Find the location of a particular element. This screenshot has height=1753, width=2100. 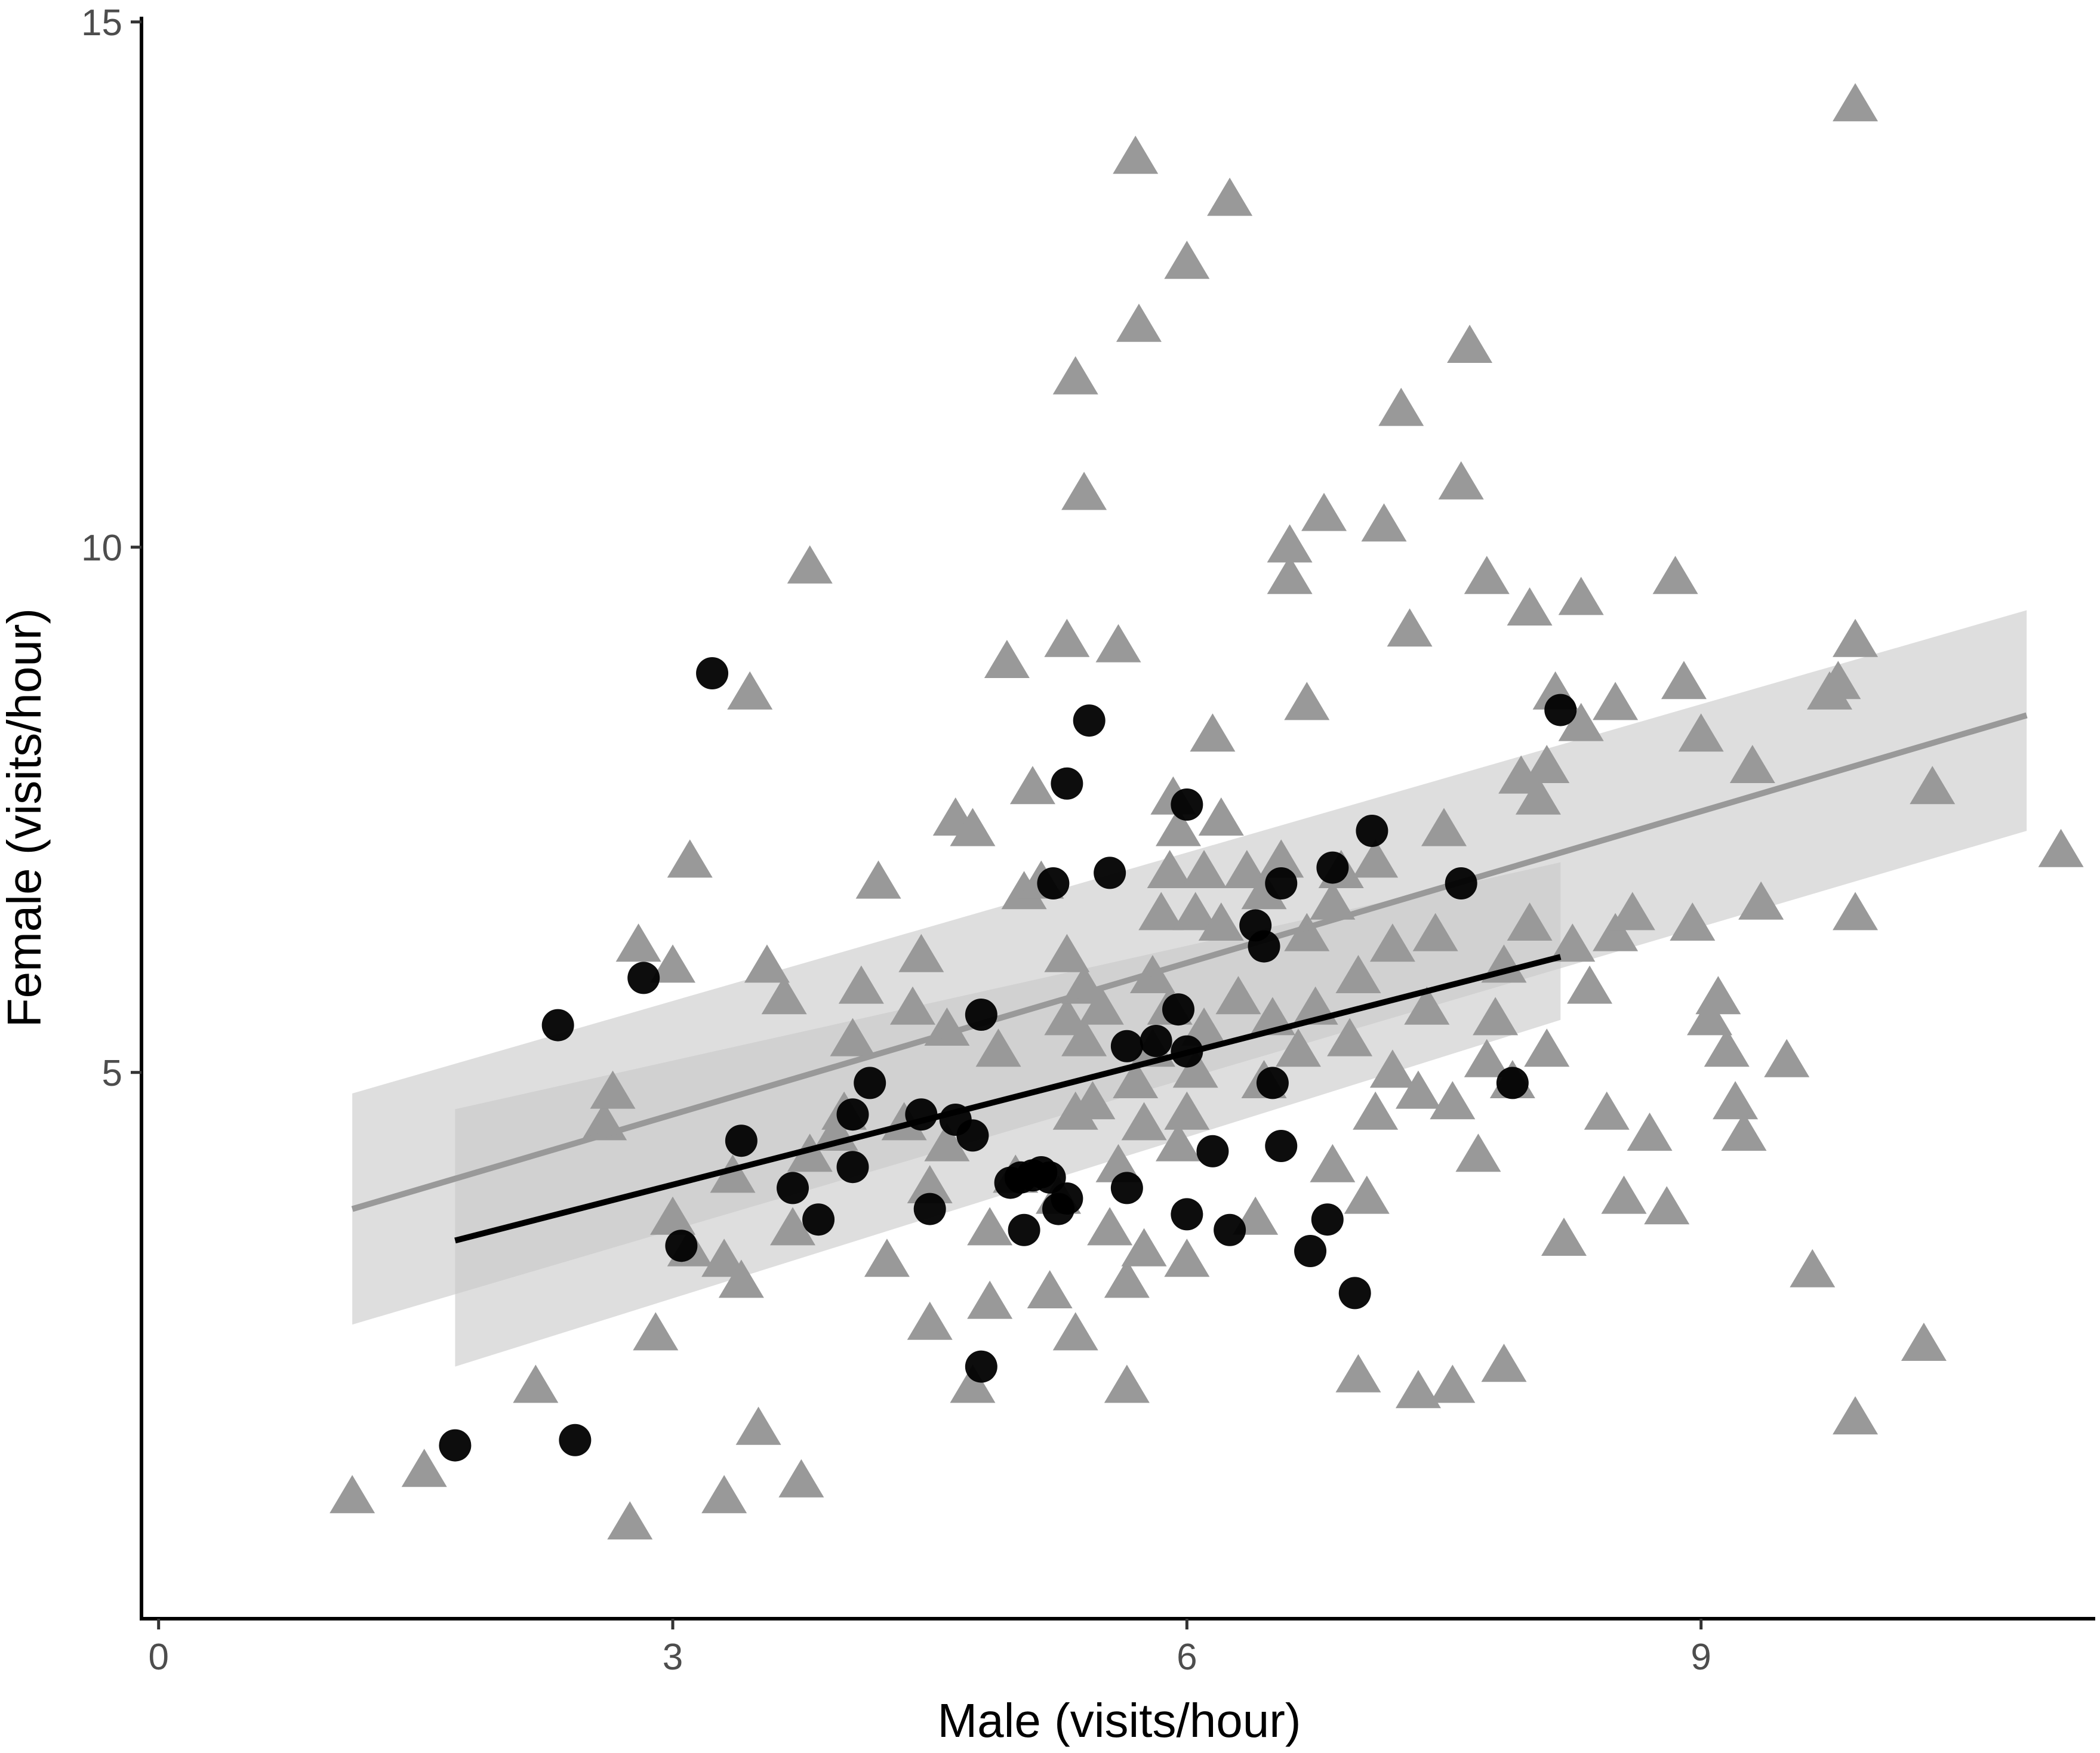

x-tick-label: 6 is located at coordinates (1187, 1658).